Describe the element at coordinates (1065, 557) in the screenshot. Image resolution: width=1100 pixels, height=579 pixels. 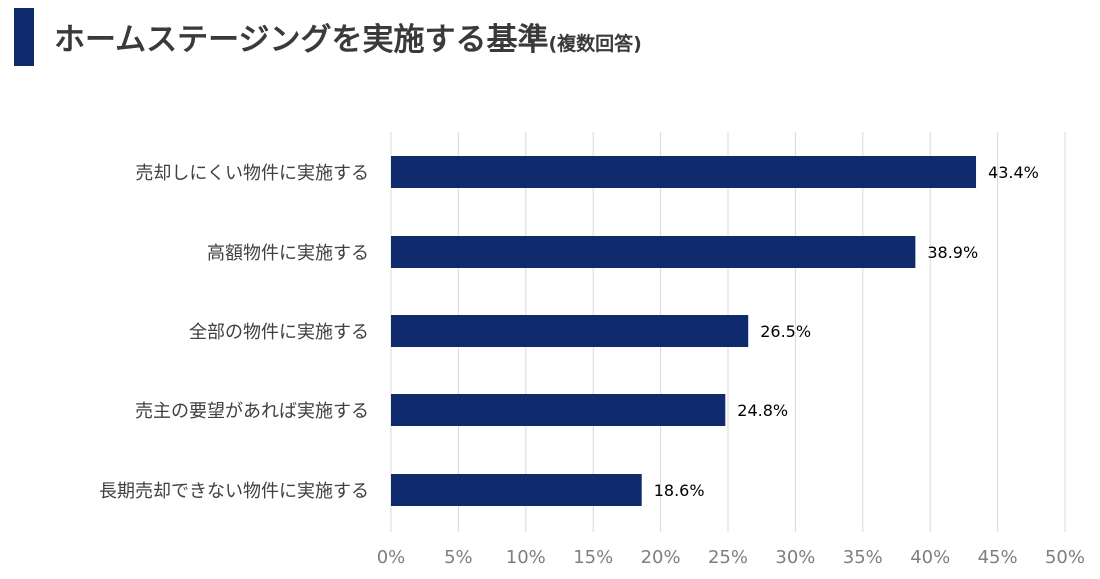
I see `x-tick-label: 50%` at that location.